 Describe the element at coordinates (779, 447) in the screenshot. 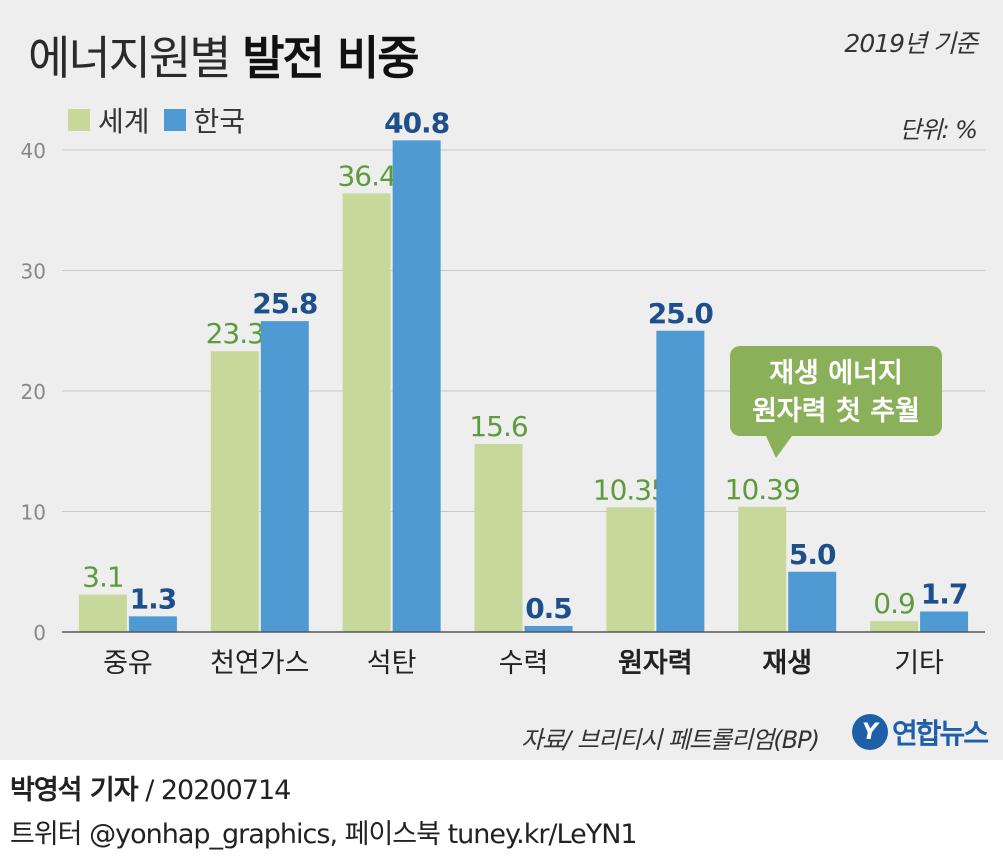

I see `callout-pointer` at that location.